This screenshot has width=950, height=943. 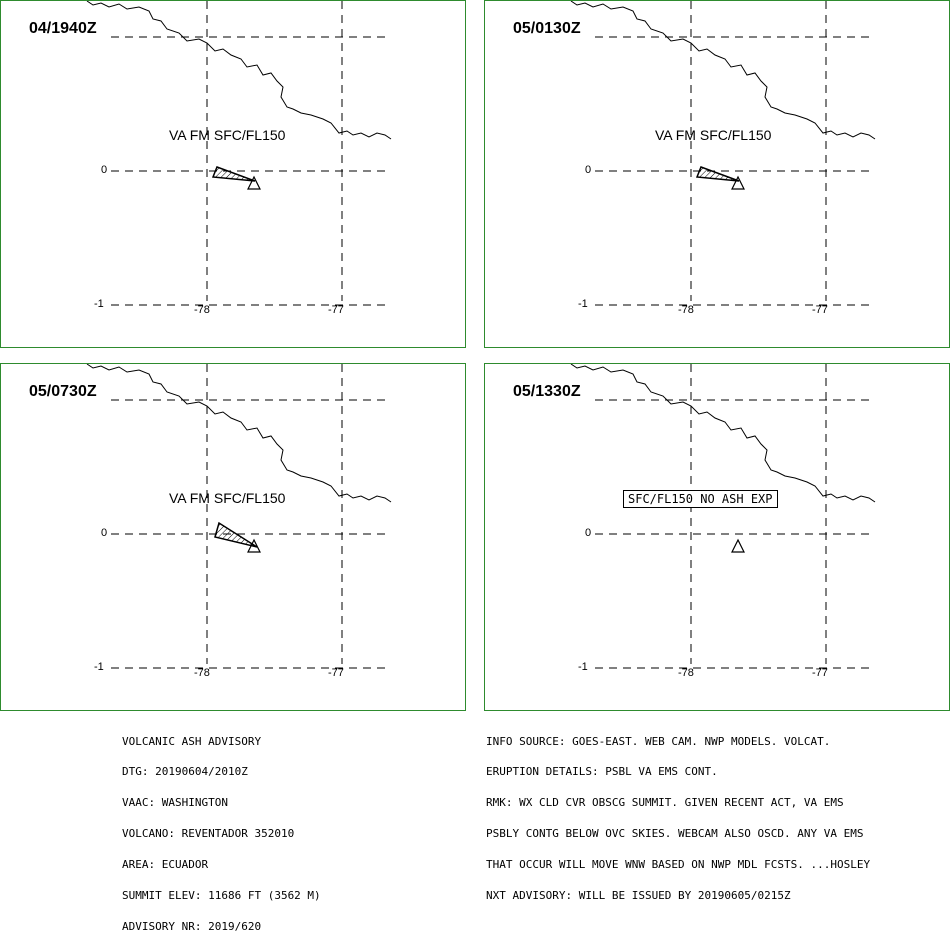 I want to click on advisory-line: VAAC: WASHINGTON, so click(x=175, y=803).